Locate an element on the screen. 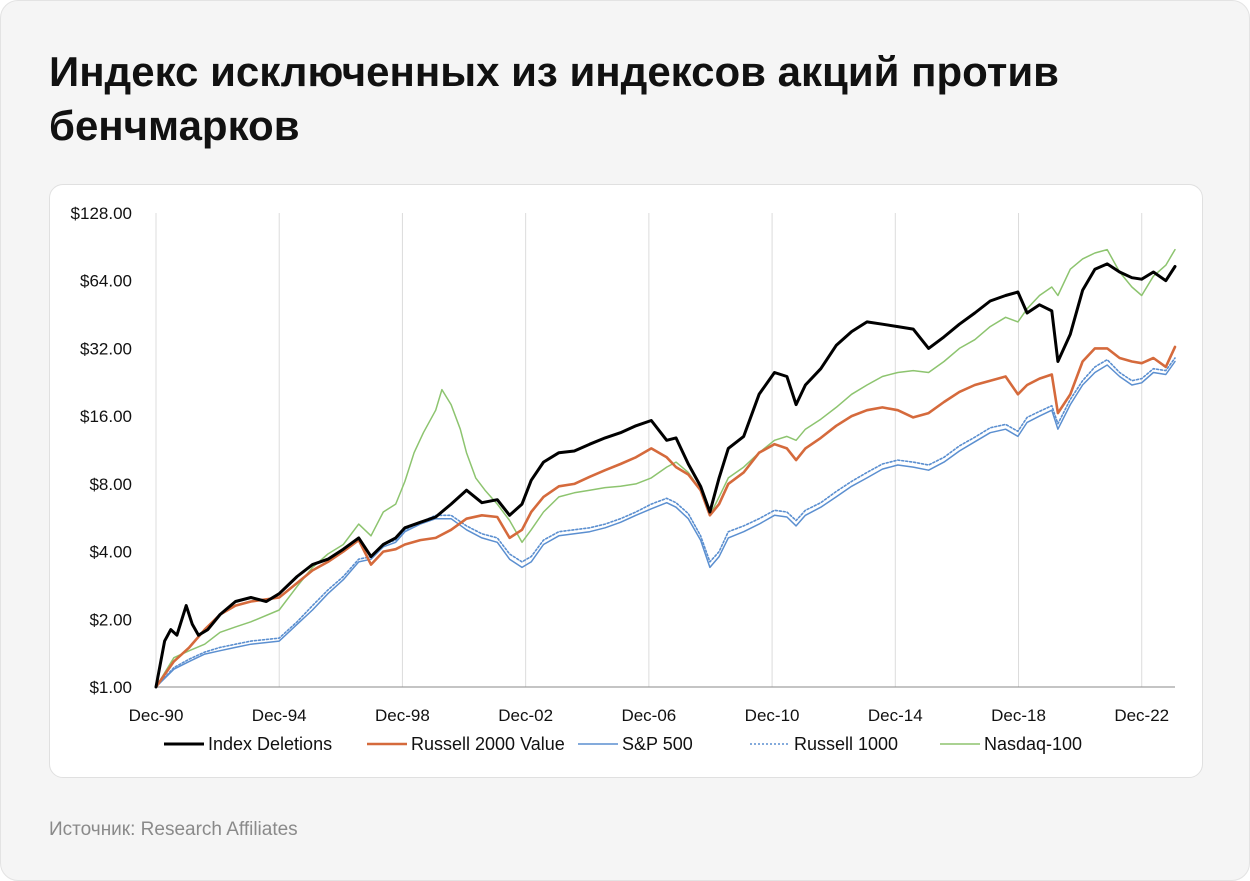 This screenshot has height=881, width=1250. source-note: Источник: Research Affiliates is located at coordinates (173, 829).